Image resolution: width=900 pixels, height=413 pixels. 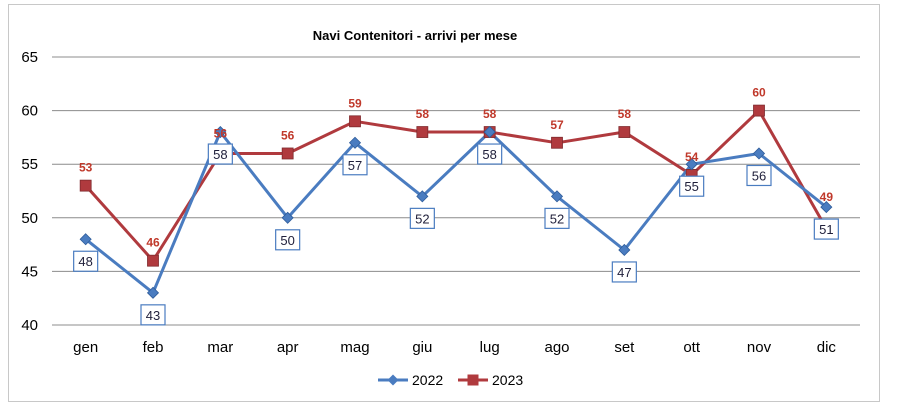 I want to click on marker-2022-apr, so click(x=287, y=217).